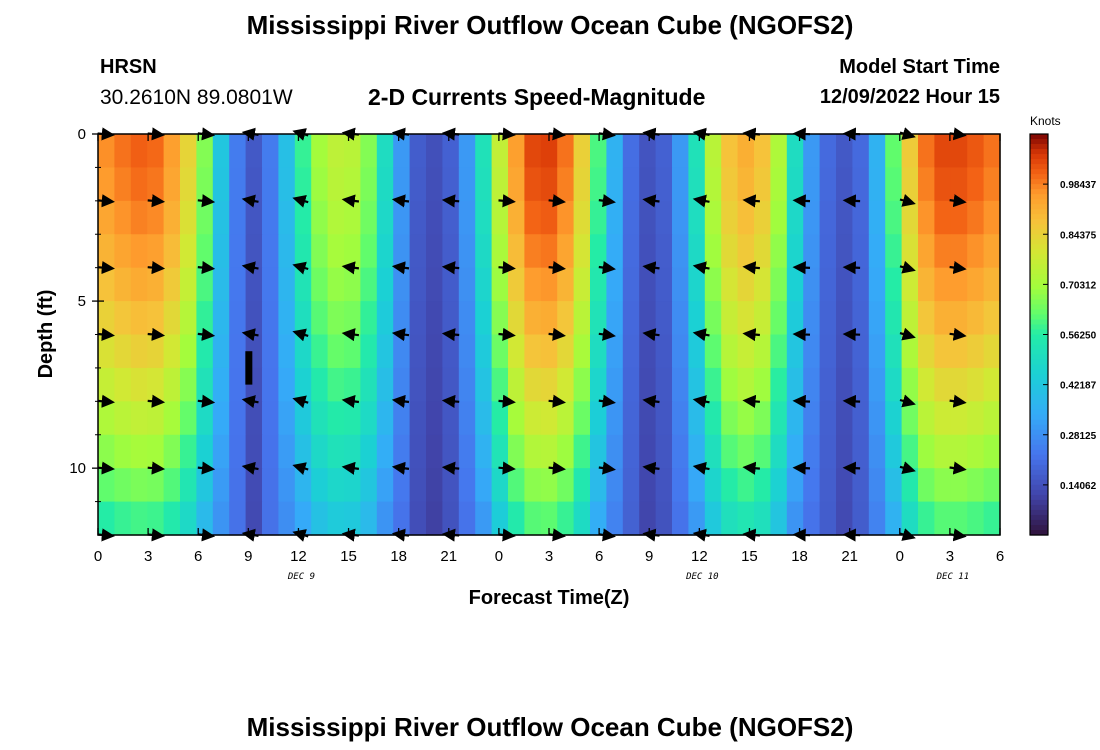 Image resolution: width=1100 pixels, height=750 pixels. I want to click on station-id: HRSN, so click(128, 67).